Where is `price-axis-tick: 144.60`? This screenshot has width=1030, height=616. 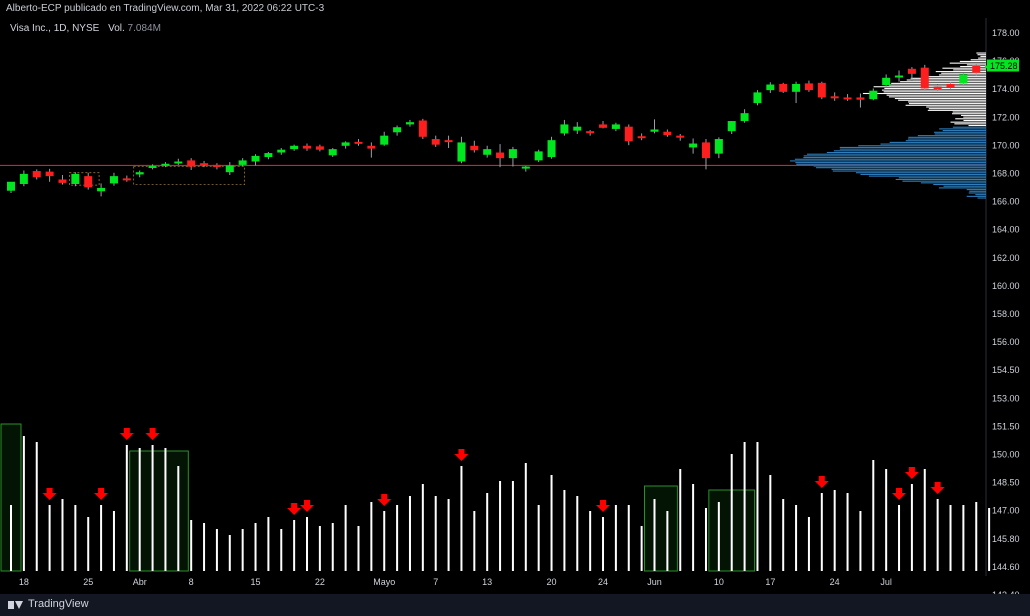 price-axis-tick: 144.60 is located at coordinates (1006, 567).